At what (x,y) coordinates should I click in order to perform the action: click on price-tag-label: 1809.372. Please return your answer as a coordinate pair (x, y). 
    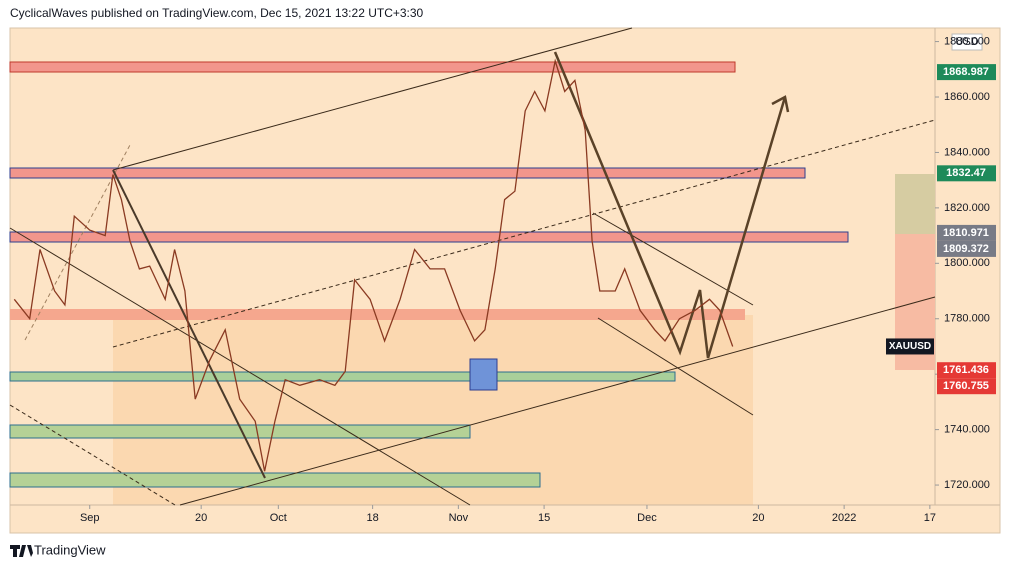
    Looking at the image, I should click on (966, 249).